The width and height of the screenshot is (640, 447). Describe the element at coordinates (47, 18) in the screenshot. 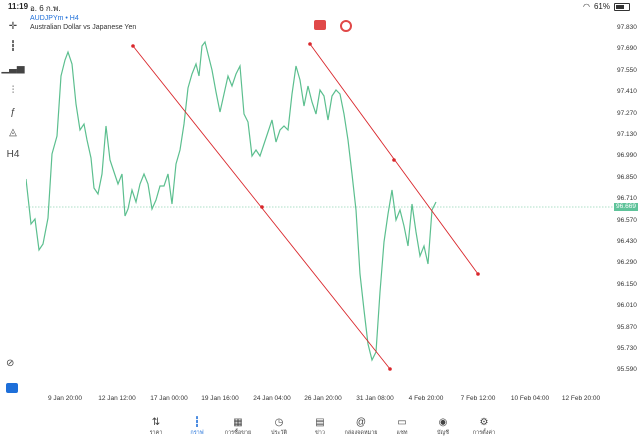

I see `symbol-name: AUDJPYm` at that location.